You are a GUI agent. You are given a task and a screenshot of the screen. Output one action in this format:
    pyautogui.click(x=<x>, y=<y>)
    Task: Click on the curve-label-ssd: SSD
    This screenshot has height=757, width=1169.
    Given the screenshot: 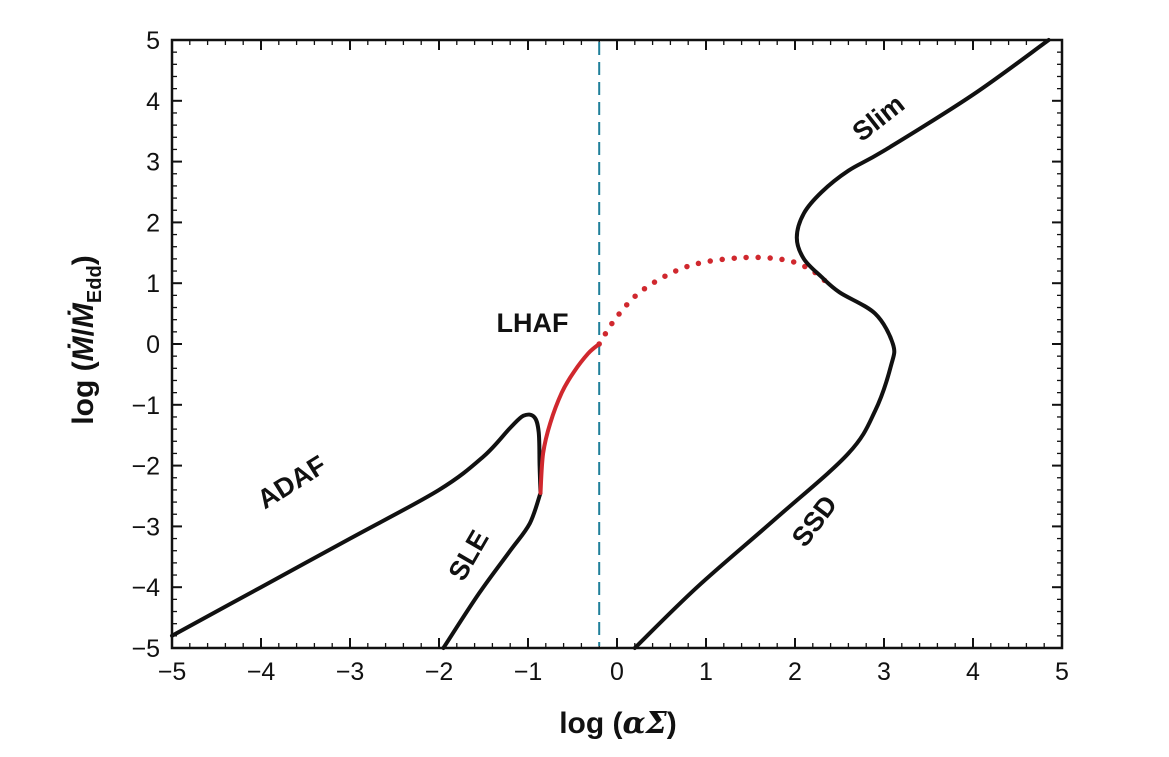 What is the action you would take?
    pyautogui.click(x=814, y=521)
    